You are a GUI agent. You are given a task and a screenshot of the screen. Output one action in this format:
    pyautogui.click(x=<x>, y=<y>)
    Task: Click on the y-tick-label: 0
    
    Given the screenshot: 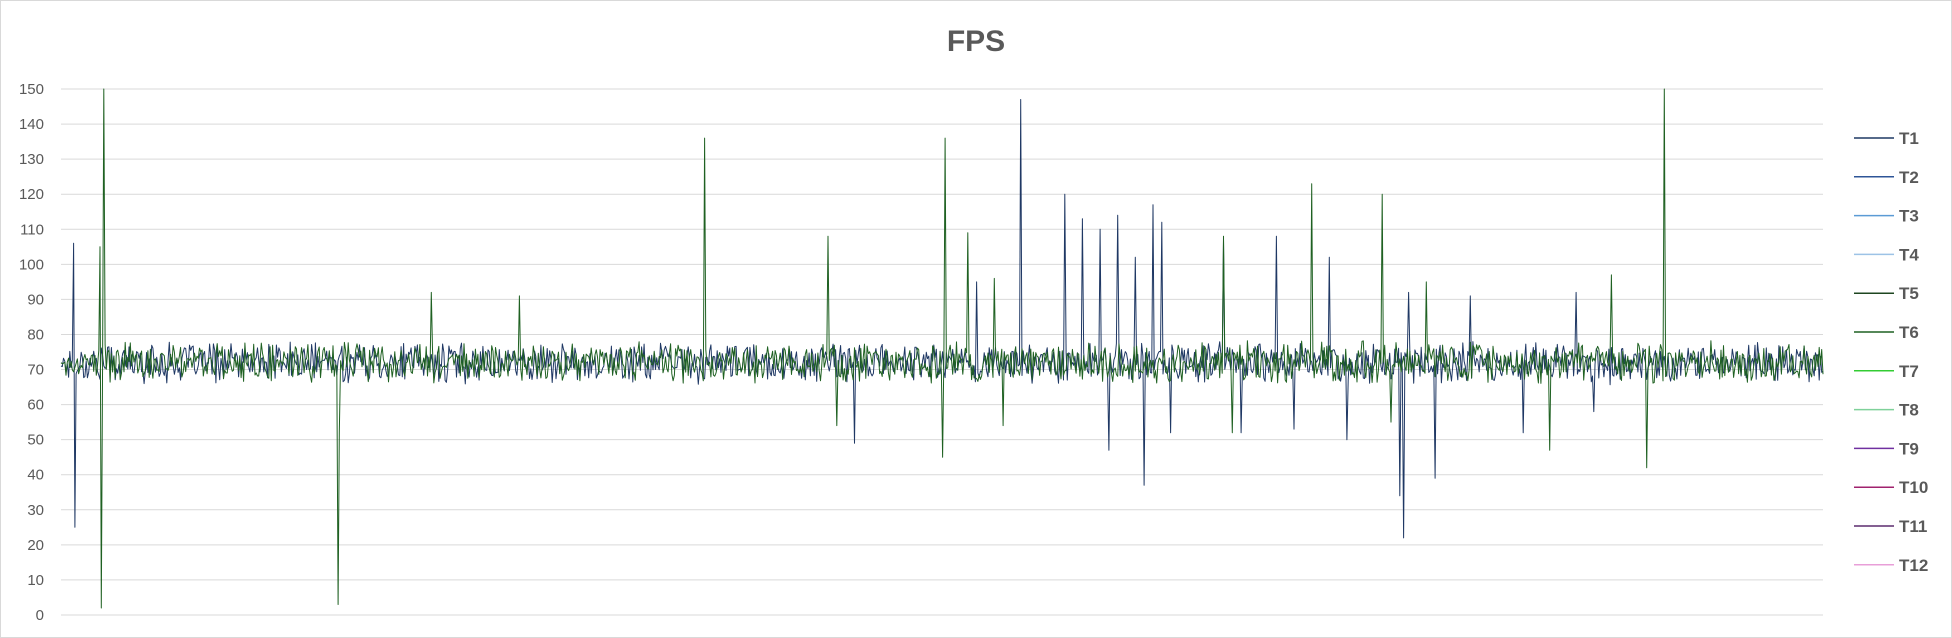 What is the action you would take?
    pyautogui.click(x=40, y=615)
    